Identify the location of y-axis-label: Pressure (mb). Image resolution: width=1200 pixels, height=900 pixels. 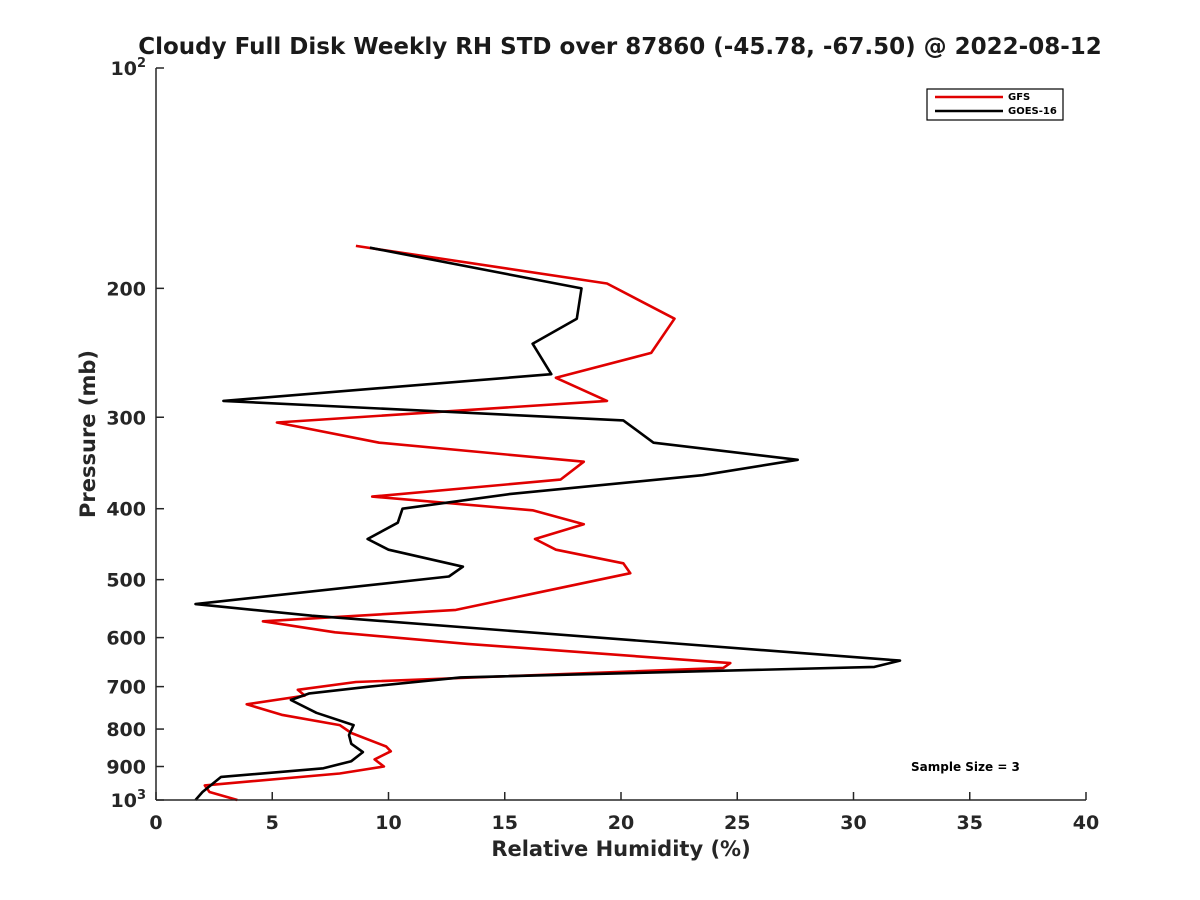
(88, 434).